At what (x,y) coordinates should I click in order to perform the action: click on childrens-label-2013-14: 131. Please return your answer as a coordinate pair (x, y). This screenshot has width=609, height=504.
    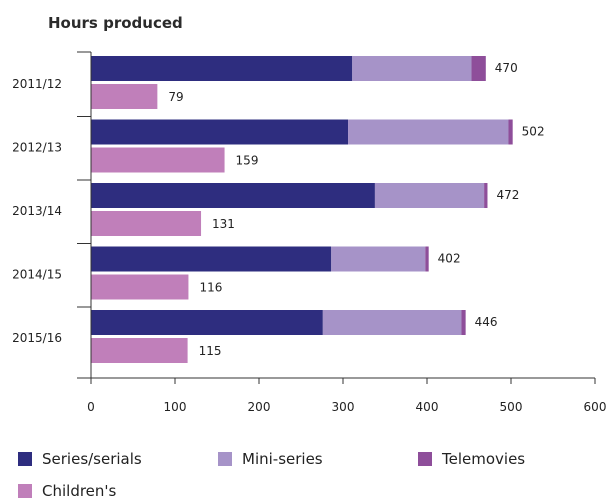
    Looking at the image, I should click on (223, 224).